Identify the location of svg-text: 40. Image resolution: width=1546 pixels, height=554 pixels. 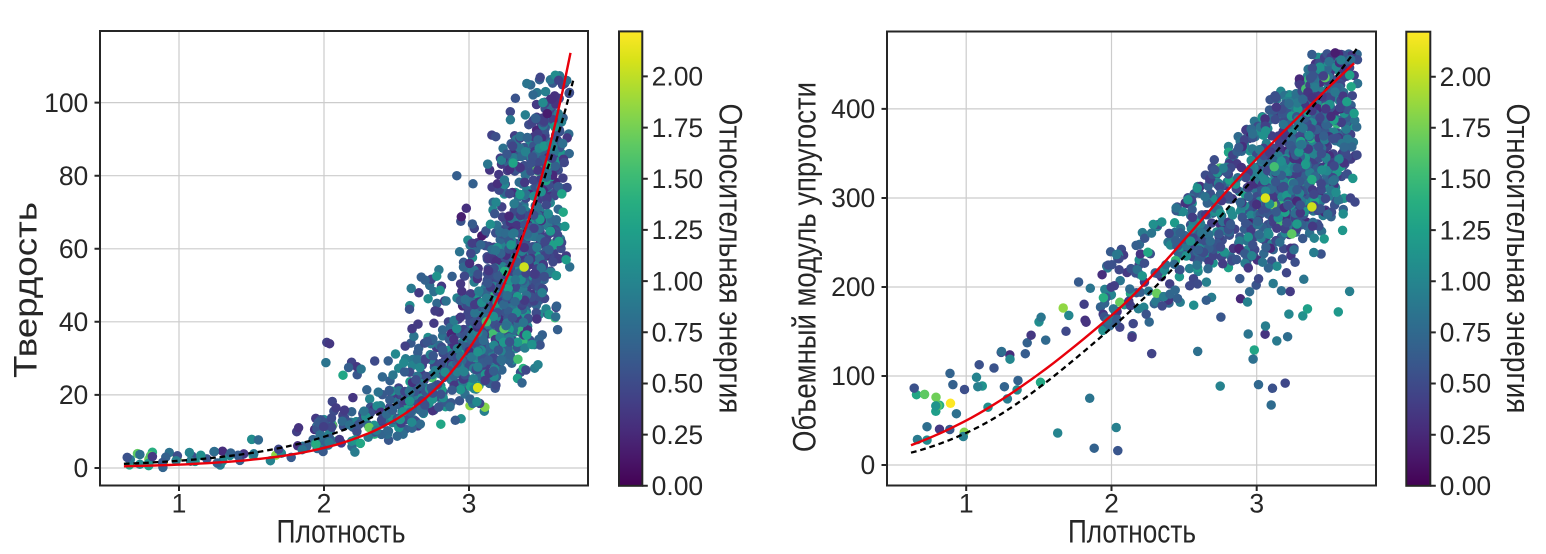
(73, 322).